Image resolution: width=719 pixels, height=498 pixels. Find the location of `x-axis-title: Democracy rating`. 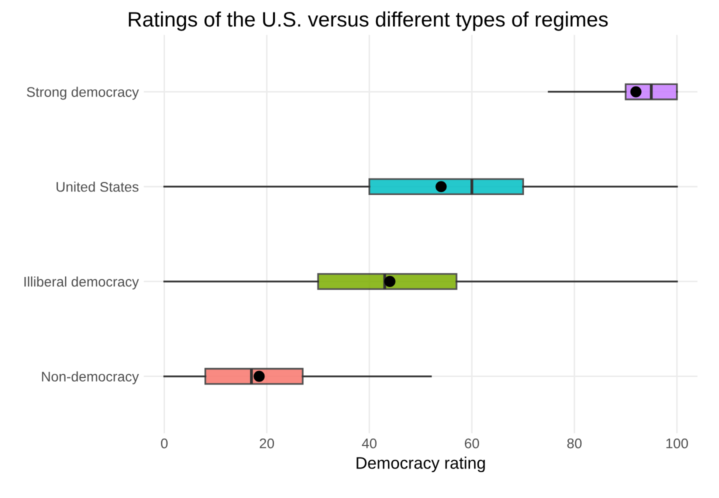

x-axis-title: Democracy rating is located at coordinates (420, 464).